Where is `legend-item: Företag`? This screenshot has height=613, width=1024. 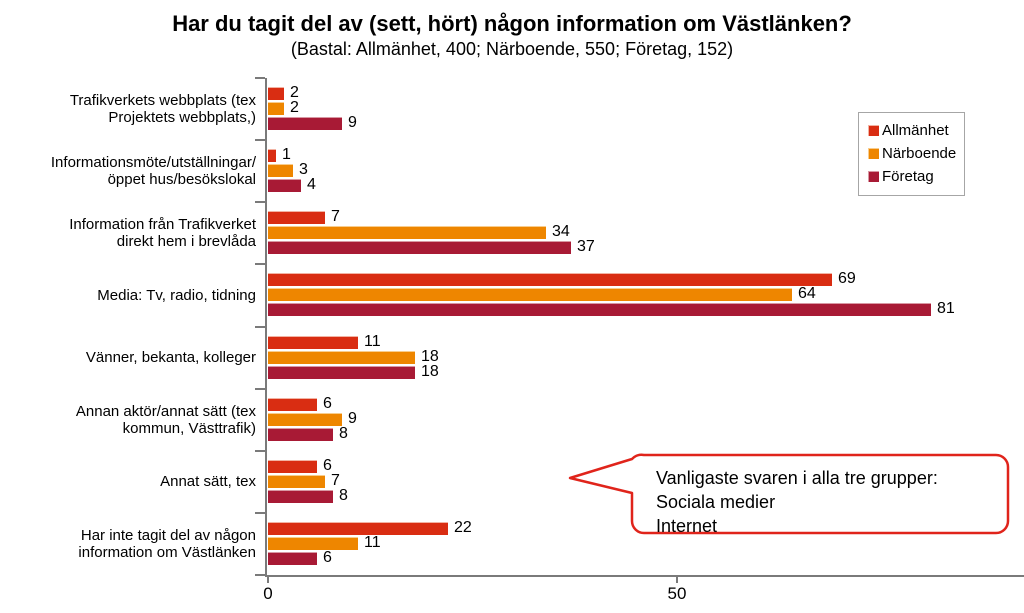
legend-item: Företag is located at coordinates (914, 176).